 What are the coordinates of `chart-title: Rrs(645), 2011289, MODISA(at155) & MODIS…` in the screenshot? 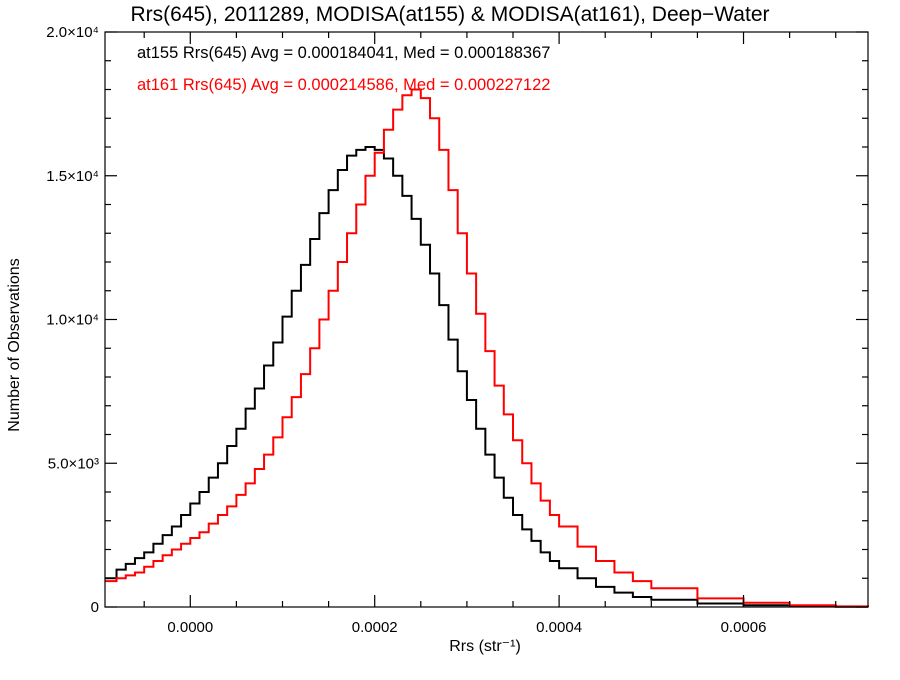 It's located at (450, 14).